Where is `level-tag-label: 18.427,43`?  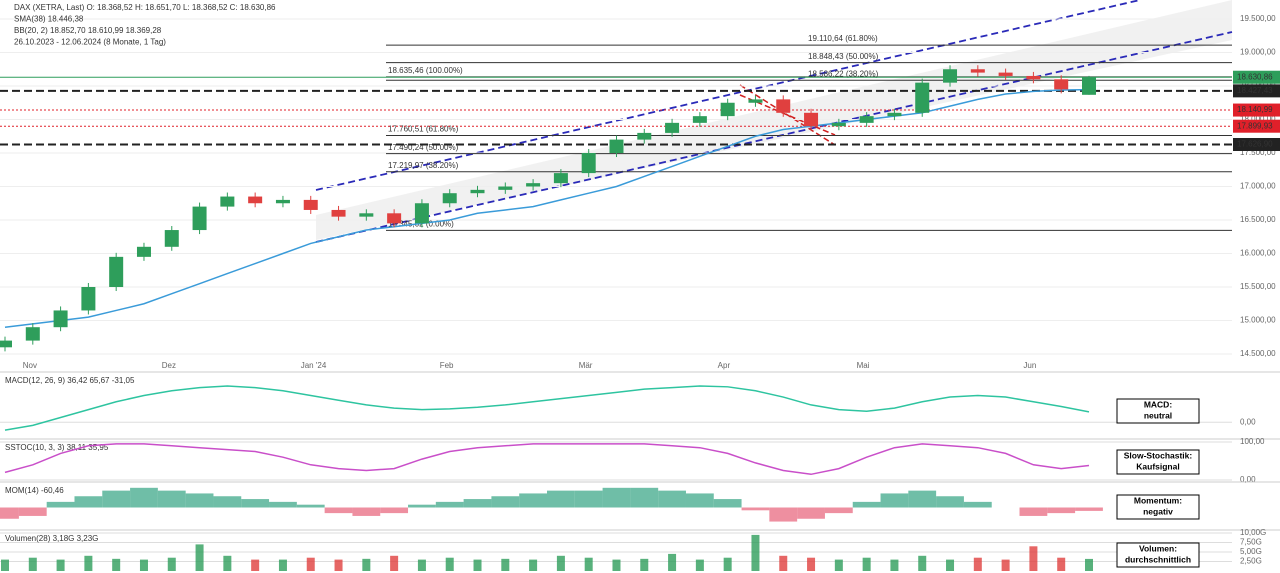 level-tag-label: 18.427,43 is located at coordinates (1255, 90).